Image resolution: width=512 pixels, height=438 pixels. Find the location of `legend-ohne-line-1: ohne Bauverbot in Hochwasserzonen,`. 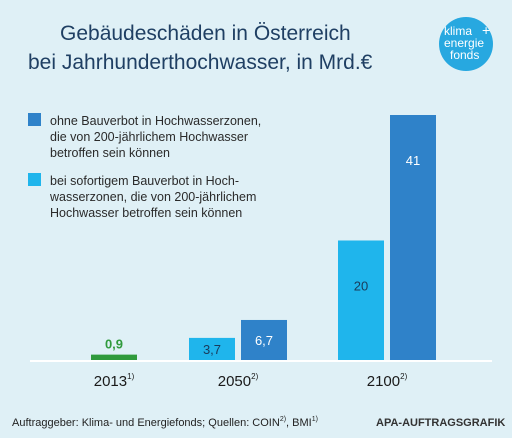

legend-ohne-line-1: ohne Bauverbot in Hochwasserzonen, is located at coordinates (155, 121).